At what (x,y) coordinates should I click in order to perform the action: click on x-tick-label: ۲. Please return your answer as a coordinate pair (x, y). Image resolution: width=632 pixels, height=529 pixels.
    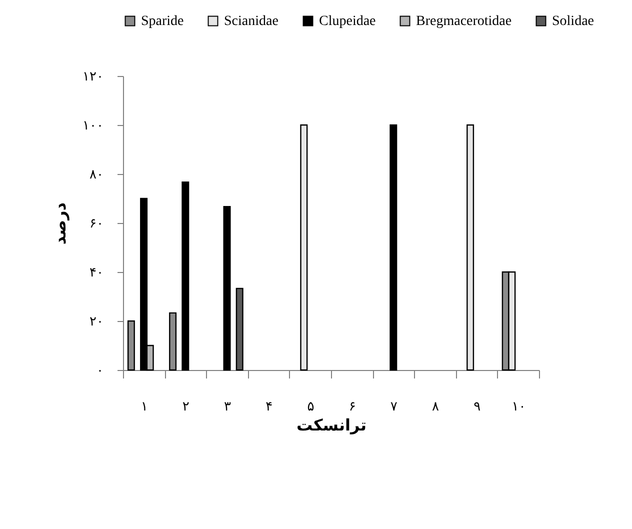
    Looking at the image, I should click on (186, 407).